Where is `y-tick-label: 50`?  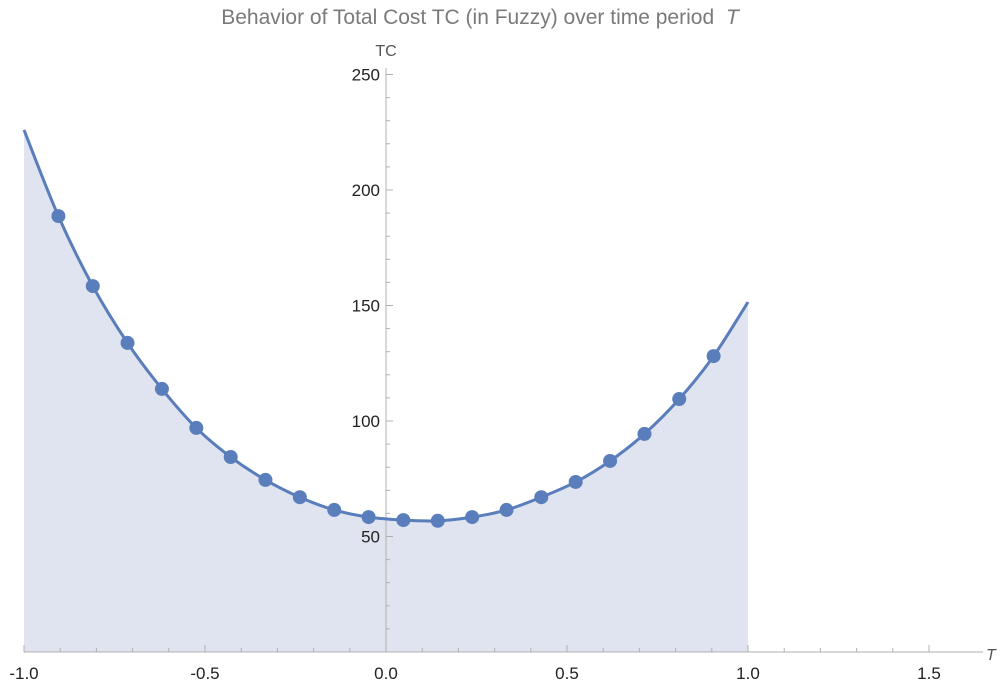
y-tick-label: 50 is located at coordinates (370, 537).